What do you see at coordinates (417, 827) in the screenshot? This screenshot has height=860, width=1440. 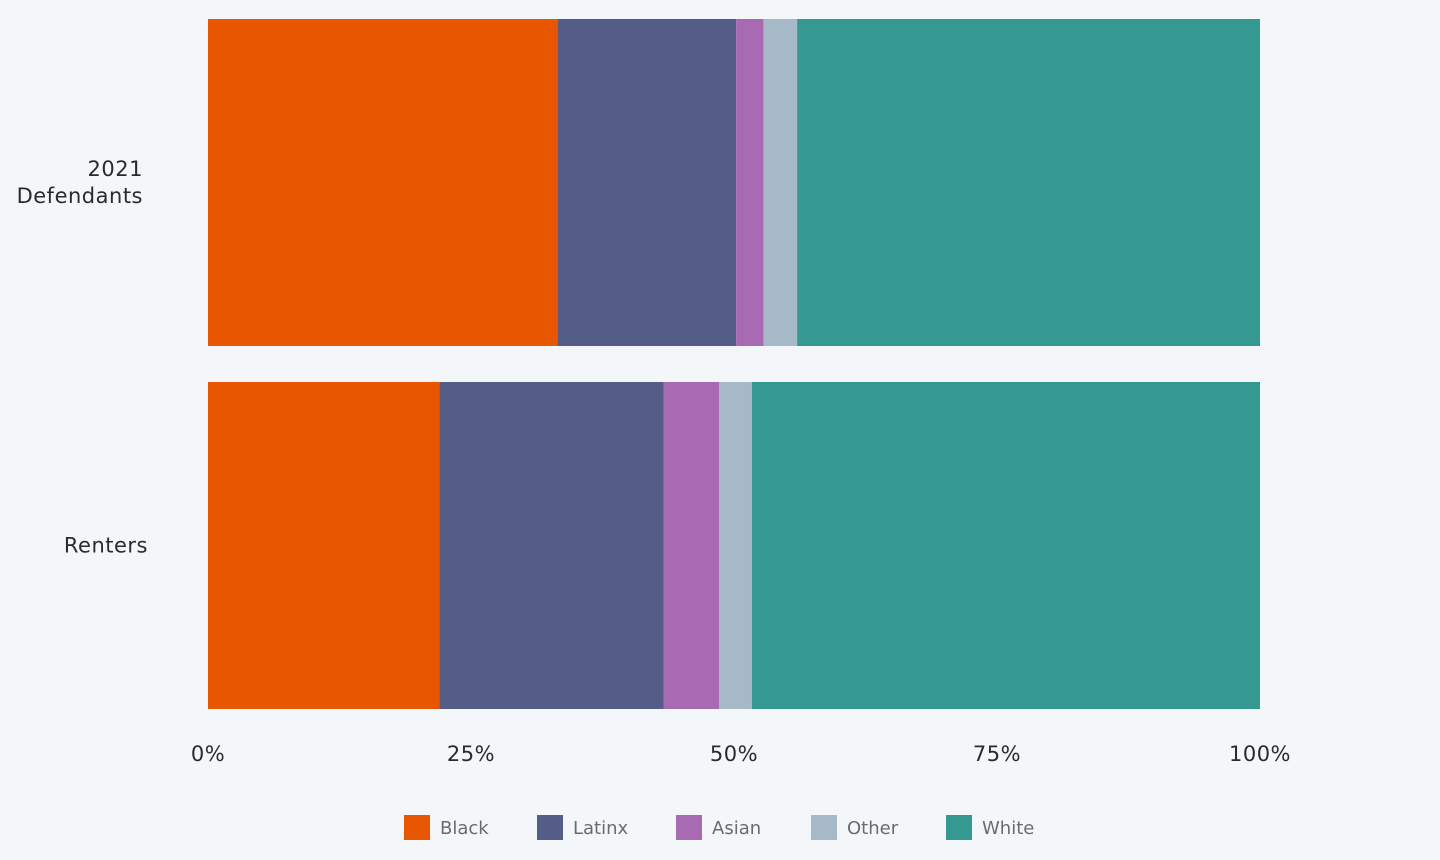 I see `legend-swatch-black` at bounding box center [417, 827].